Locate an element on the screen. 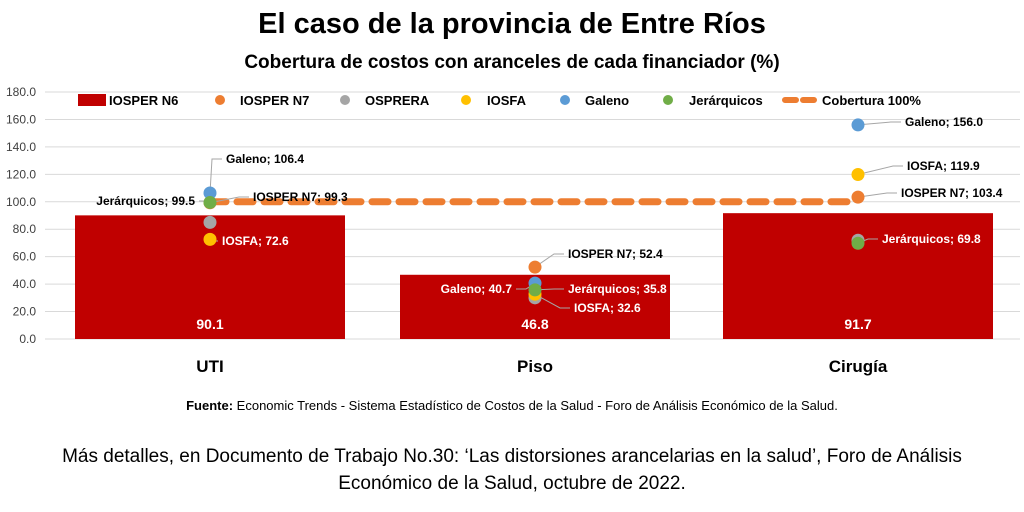 This screenshot has height=512, width=1024. source-label: Fuente: is located at coordinates (210, 405).